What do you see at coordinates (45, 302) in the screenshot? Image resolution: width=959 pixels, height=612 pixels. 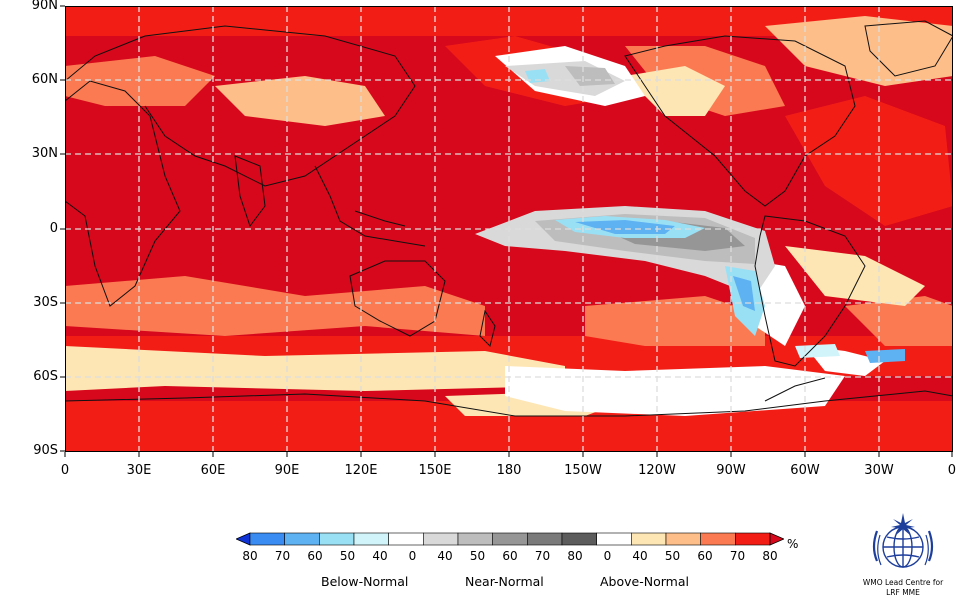 I see `lat-label-30s: 30S` at bounding box center [45, 302].